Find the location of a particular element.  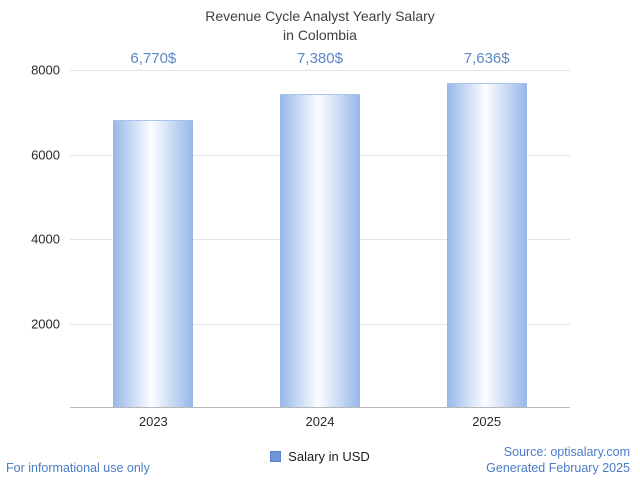

legend-label: Salary in USD is located at coordinates (329, 456).